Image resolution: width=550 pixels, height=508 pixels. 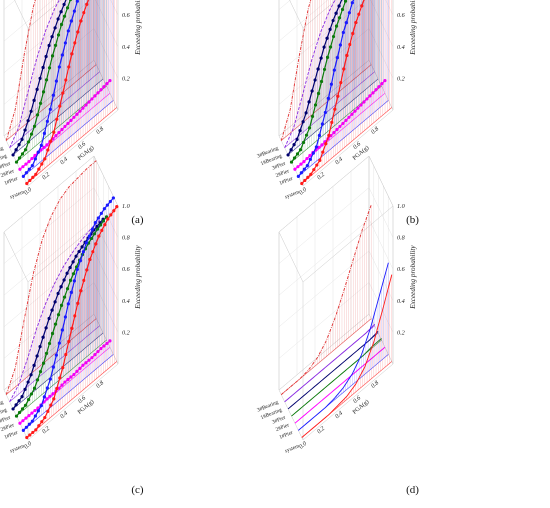 What do you see at coordinates (278, 420) in the screenshot?
I see `category-label: 3#Pier` at bounding box center [278, 420].